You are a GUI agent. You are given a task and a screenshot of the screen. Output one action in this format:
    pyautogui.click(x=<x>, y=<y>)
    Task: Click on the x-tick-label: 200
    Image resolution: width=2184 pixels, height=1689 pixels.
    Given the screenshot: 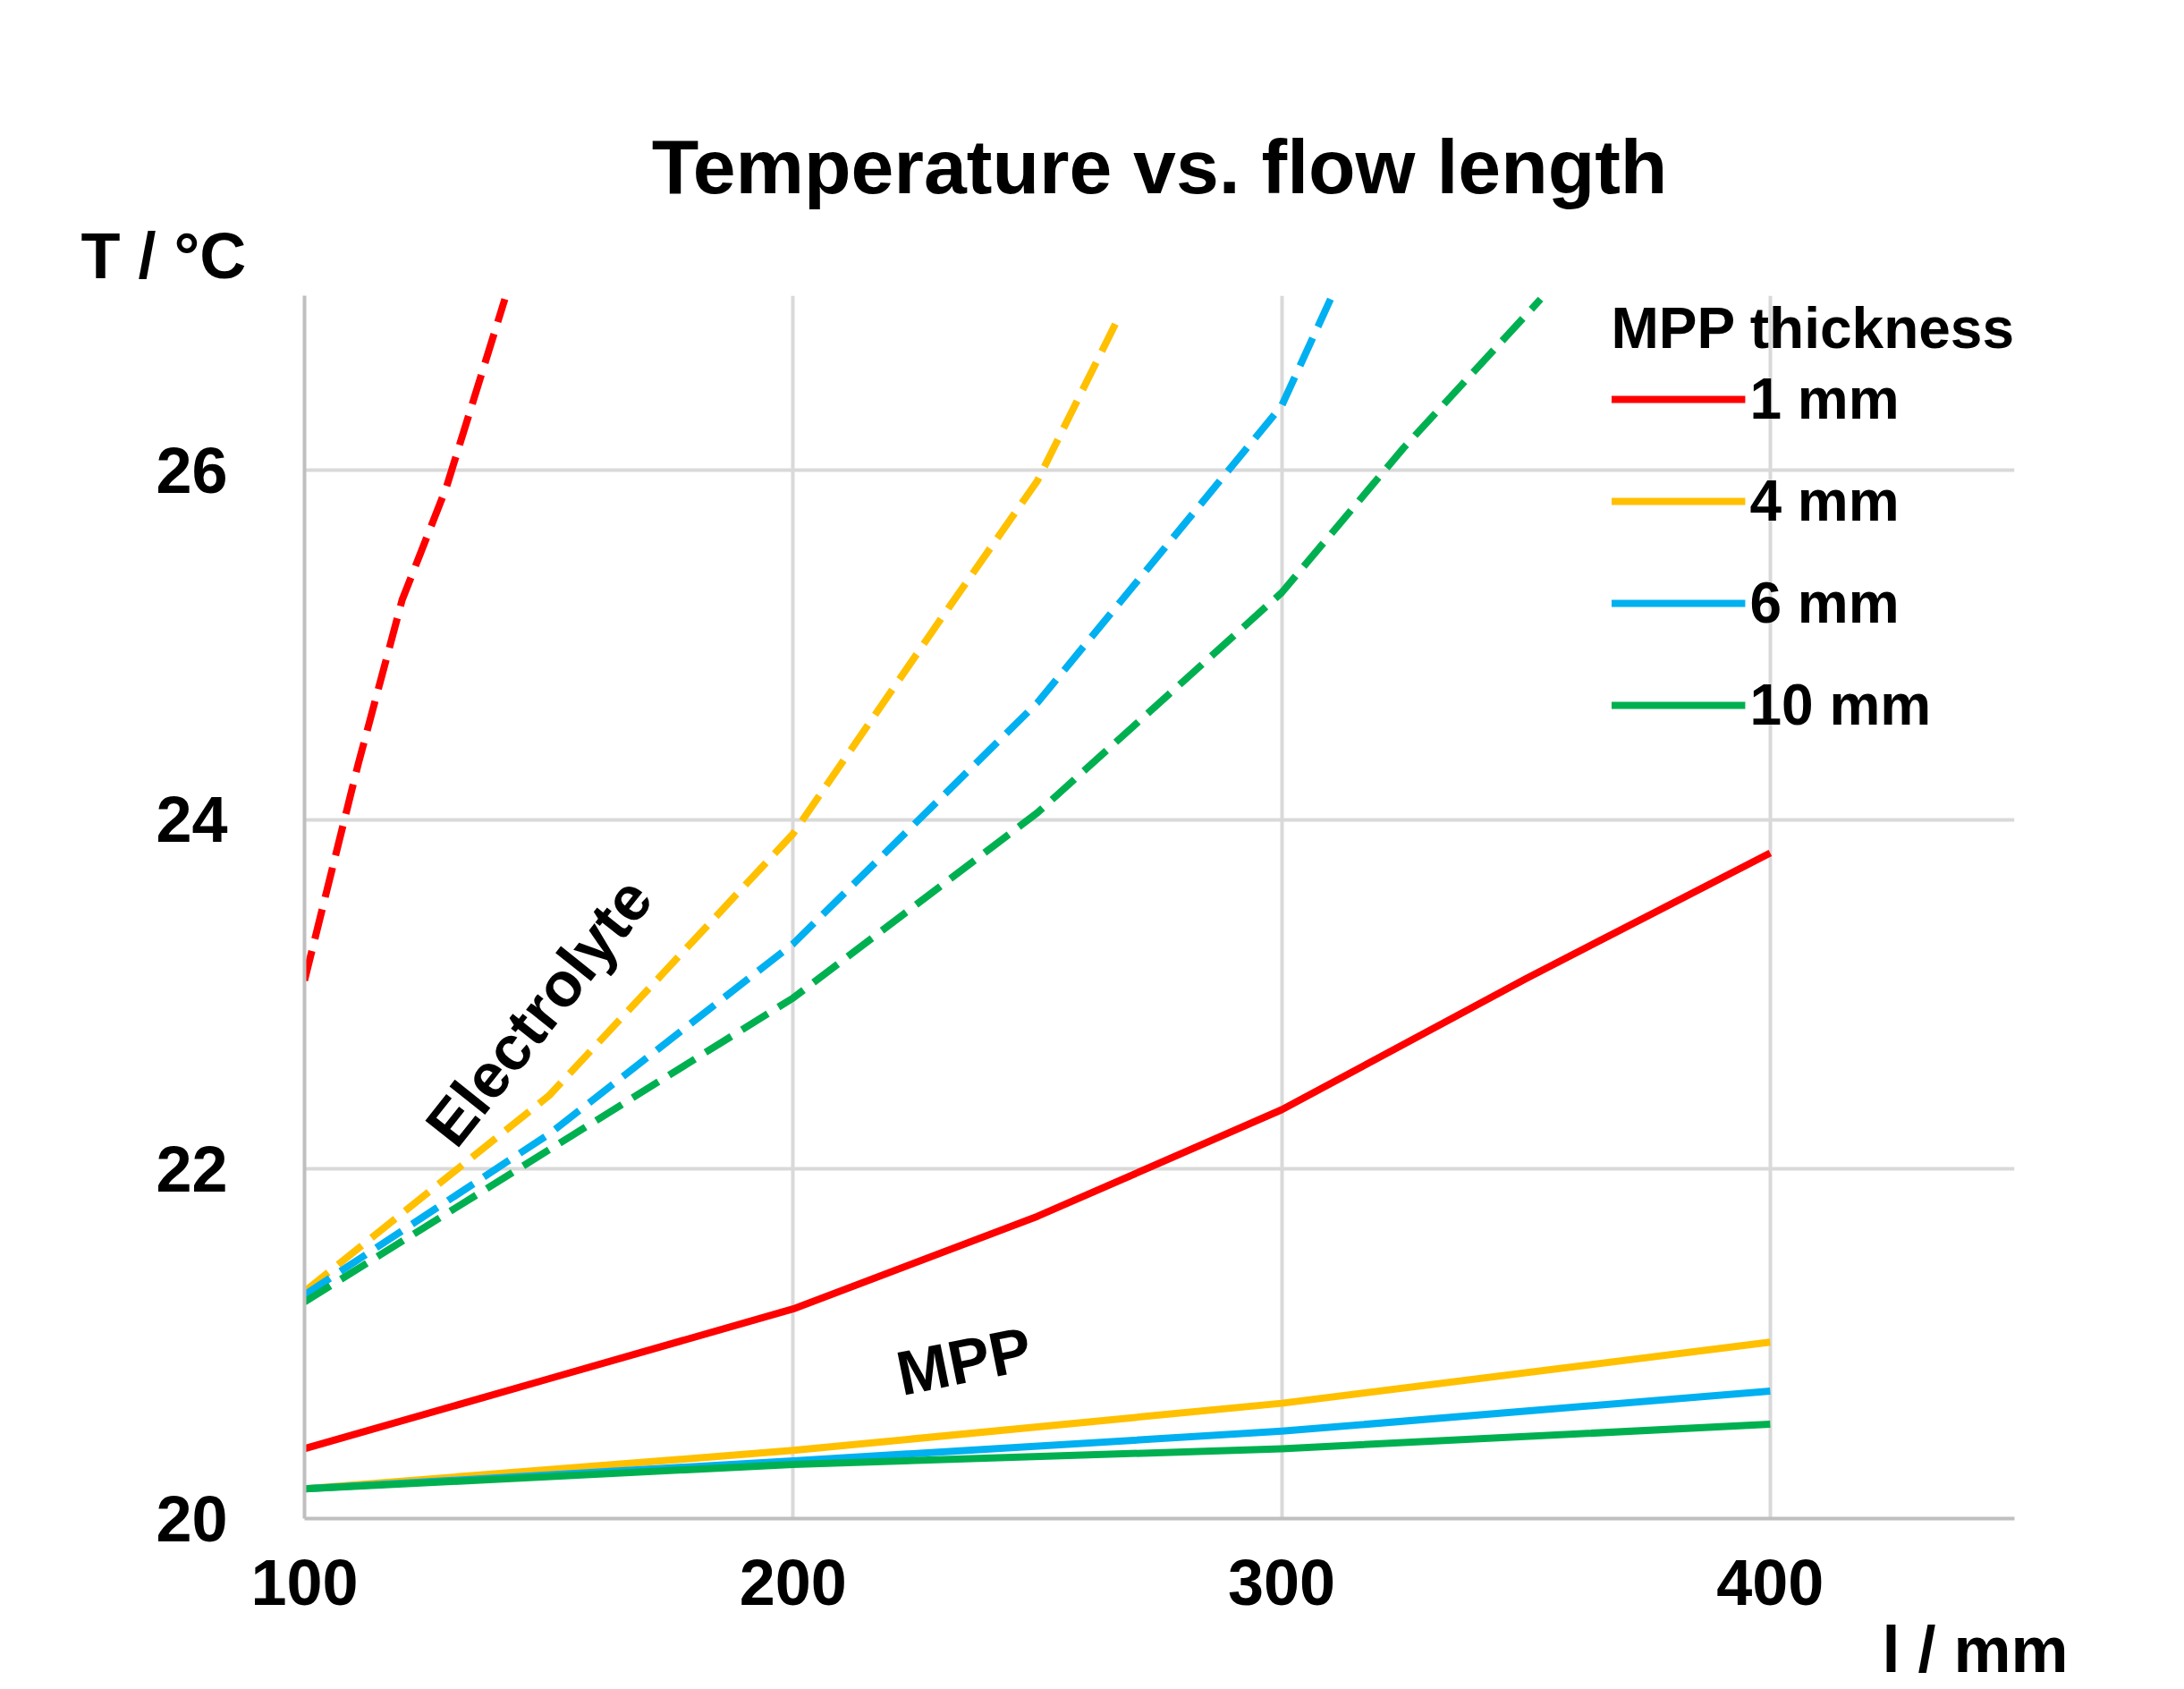 What is the action you would take?
    pyautogui.click(x=793, y=1582)
    